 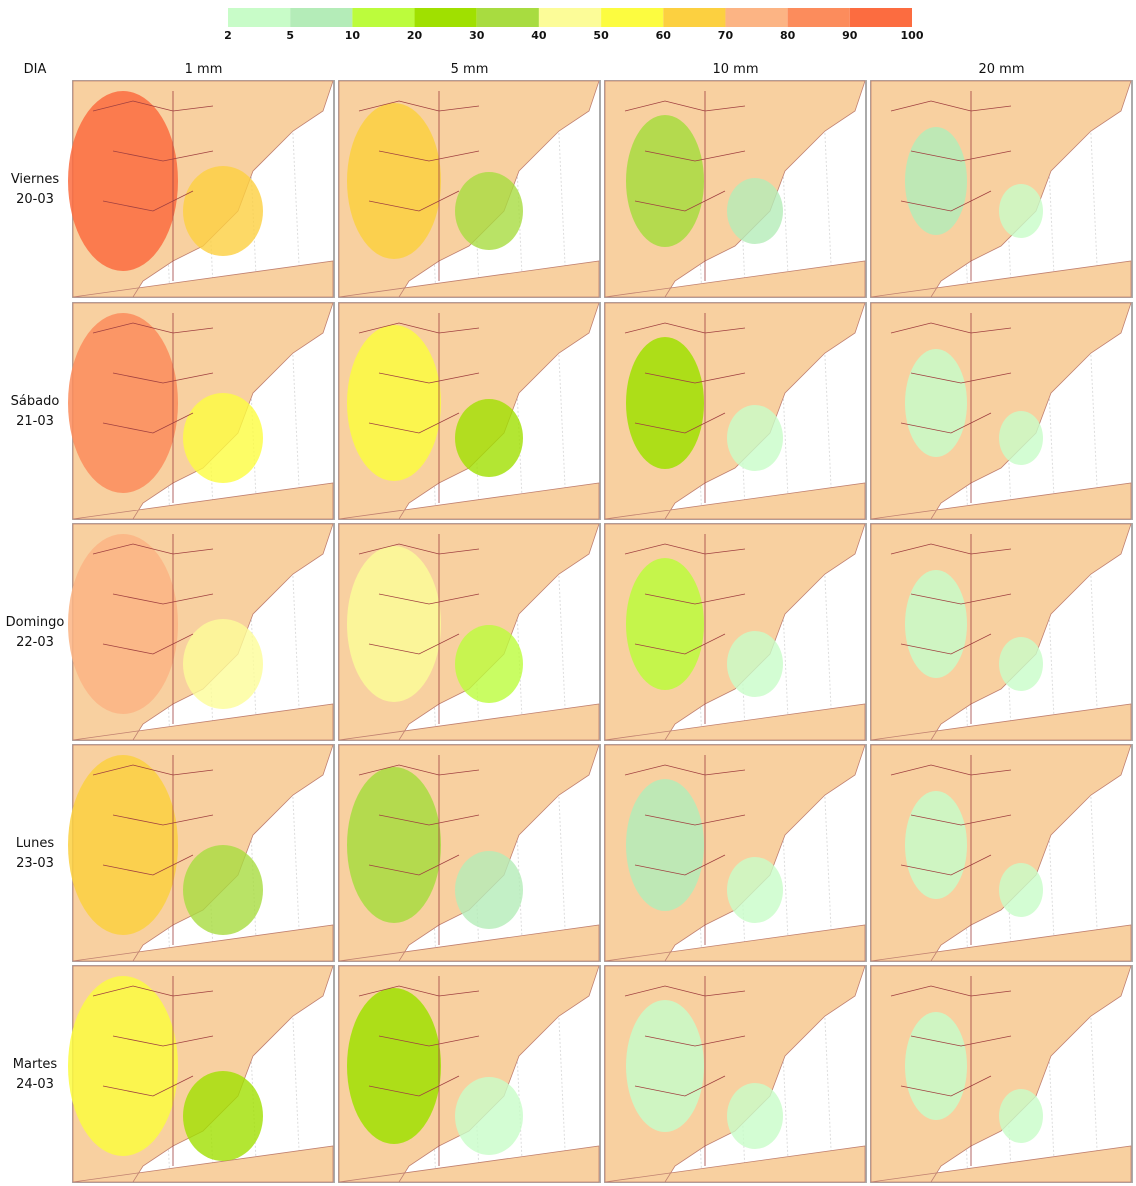 What do you see at coordinates (539, 35) in the screenshot?
I see `colorbar-tick-label: 40` at bounding box center [539, 35].